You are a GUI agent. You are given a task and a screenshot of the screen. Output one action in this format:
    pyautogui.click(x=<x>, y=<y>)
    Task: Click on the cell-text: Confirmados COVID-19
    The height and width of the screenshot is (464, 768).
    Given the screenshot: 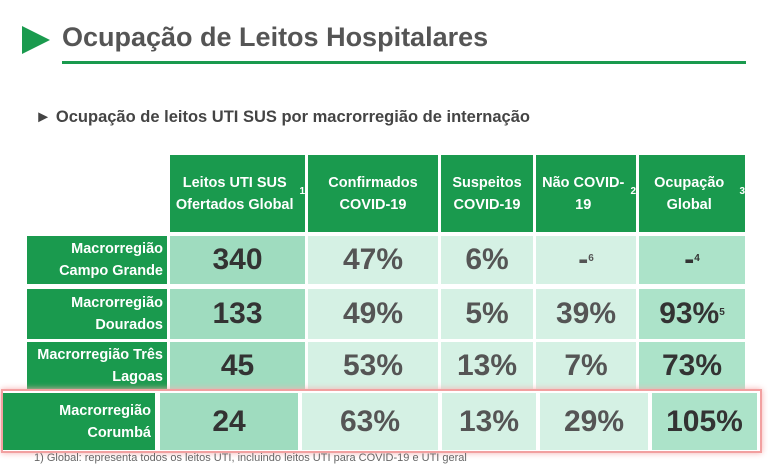 What is the action you would take?
    pyautogui.click(x=373, y=193)
    